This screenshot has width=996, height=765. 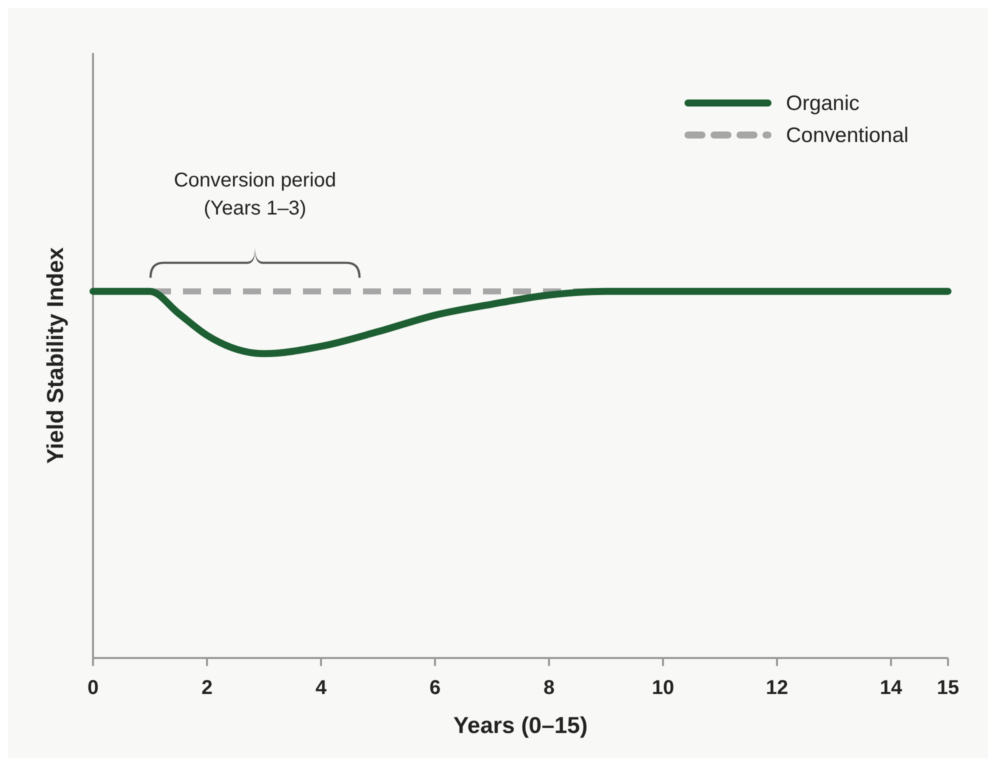 I want to click on x-tick-label: 6, so click(x=435, y=688).